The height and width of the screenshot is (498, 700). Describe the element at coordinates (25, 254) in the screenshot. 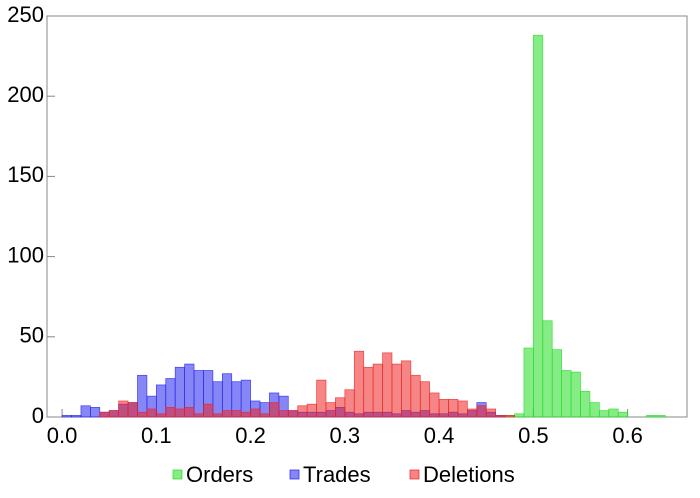

I see `y-tick-label: 100` at that location.